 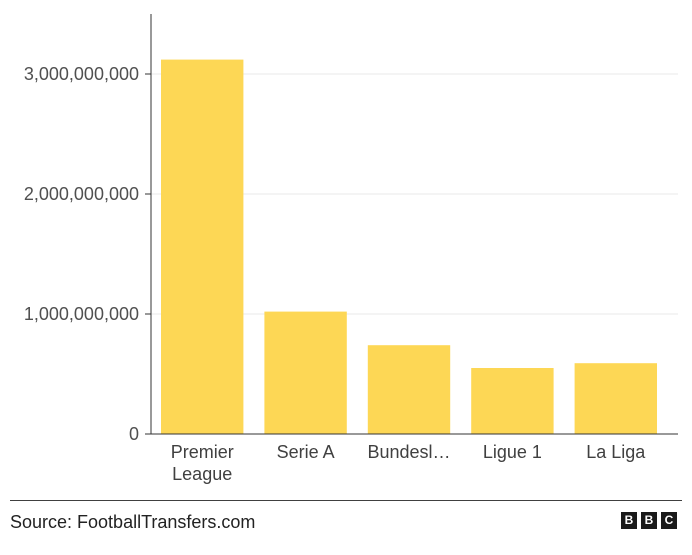 What do you see at coordinates (81, 314) in the screenshot?
I see `y-tick-label: 1,000,000,000` at bounding box center [81, 314].